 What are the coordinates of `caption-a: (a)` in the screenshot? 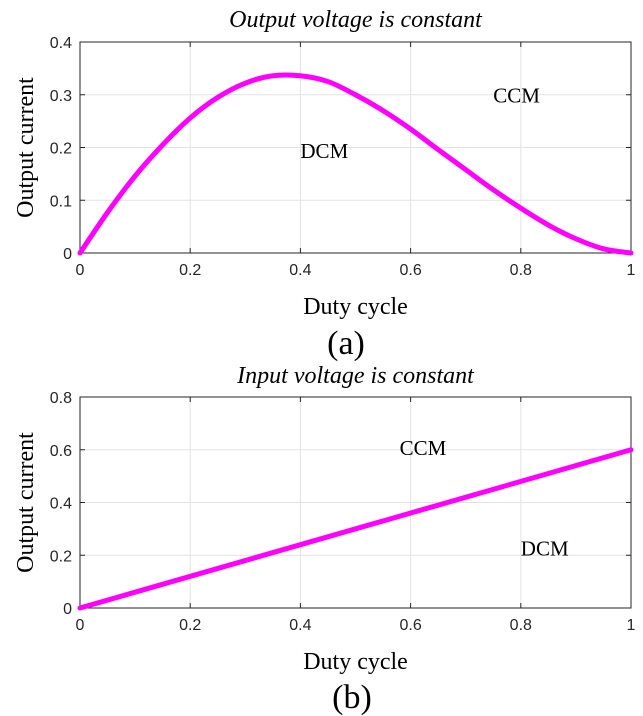 It's located at (346, 343).